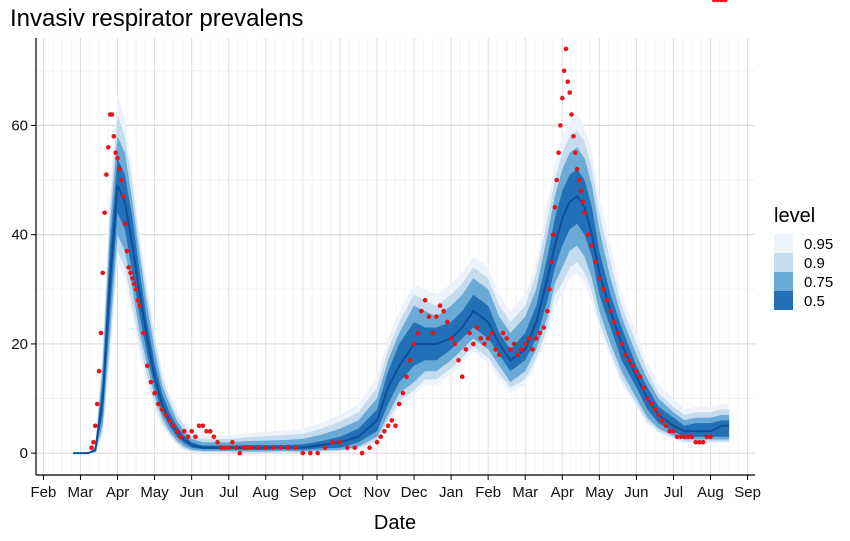 The image size is (850, 541). Describe the element at coordinates (395, 523) in the screenshot. I see `x-axis-title: Date` at that location.